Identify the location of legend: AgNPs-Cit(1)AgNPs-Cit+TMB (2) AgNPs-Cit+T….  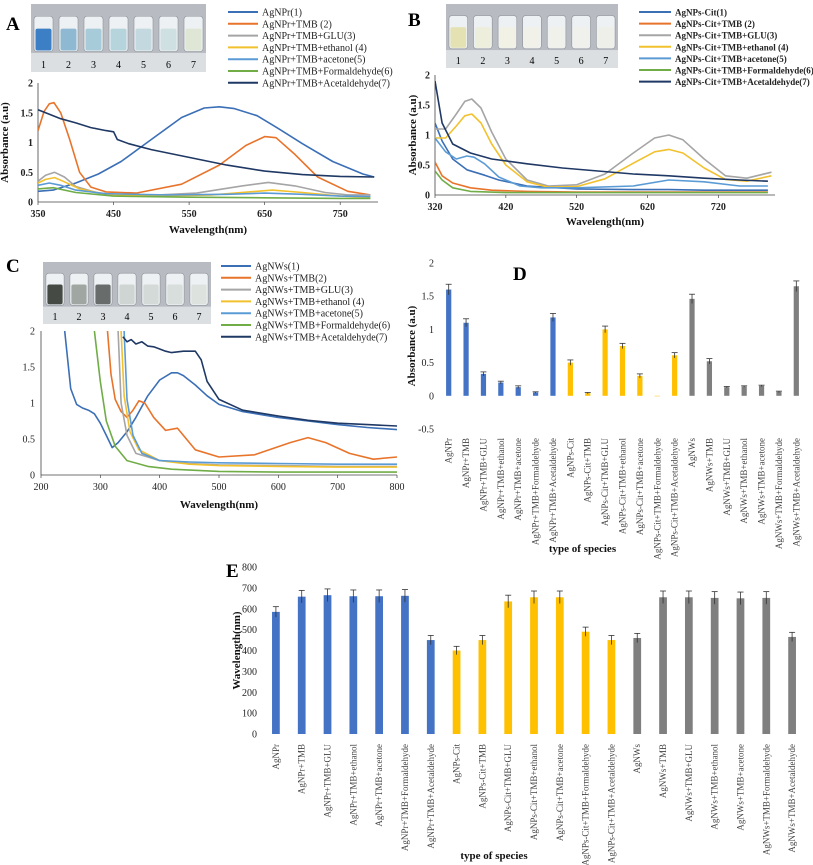
(726, 47).